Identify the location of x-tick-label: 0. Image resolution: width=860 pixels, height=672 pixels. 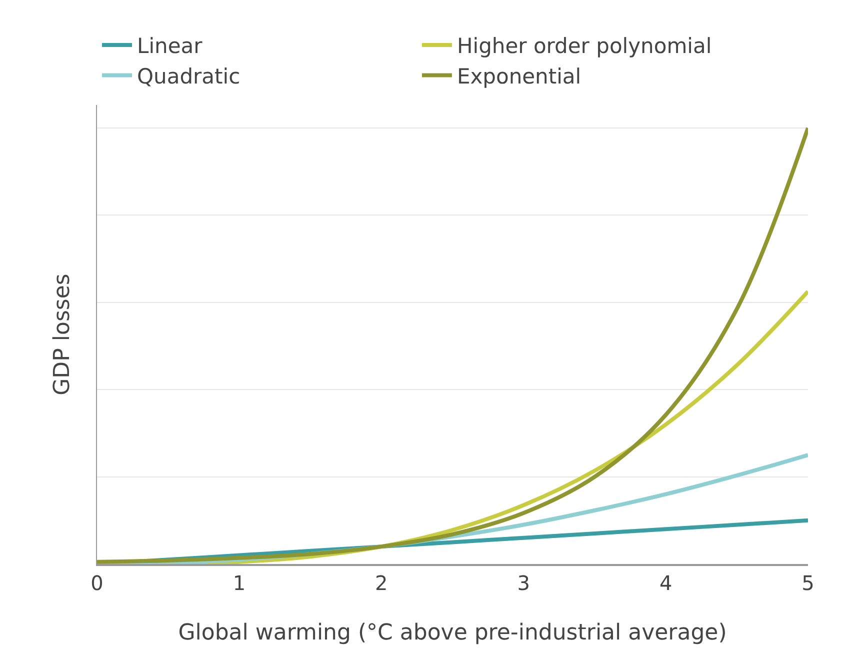
(97, 583).